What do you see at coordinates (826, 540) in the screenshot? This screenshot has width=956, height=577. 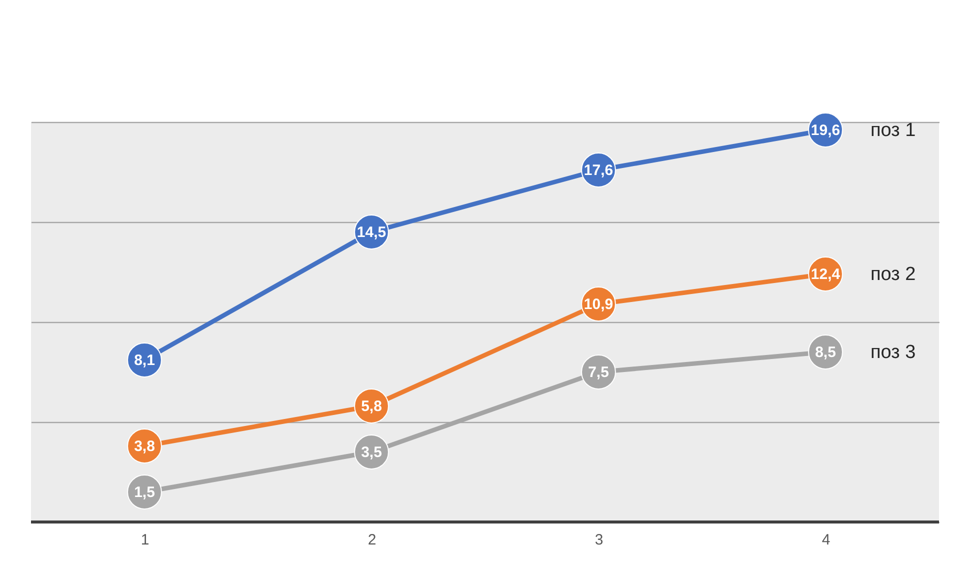 I see `x-tick-label: 4` at bounding box center [826, 540].